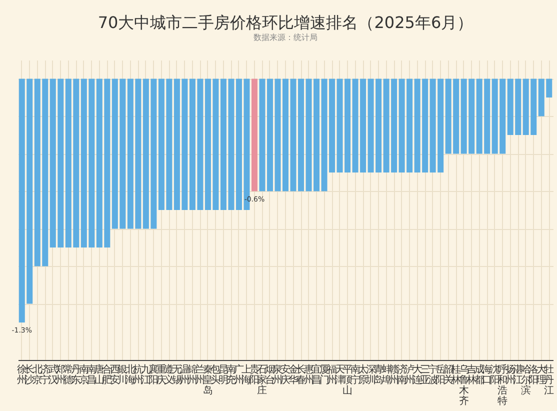  I want to click on x-tick-label: 宜昌, so click(317, 375).